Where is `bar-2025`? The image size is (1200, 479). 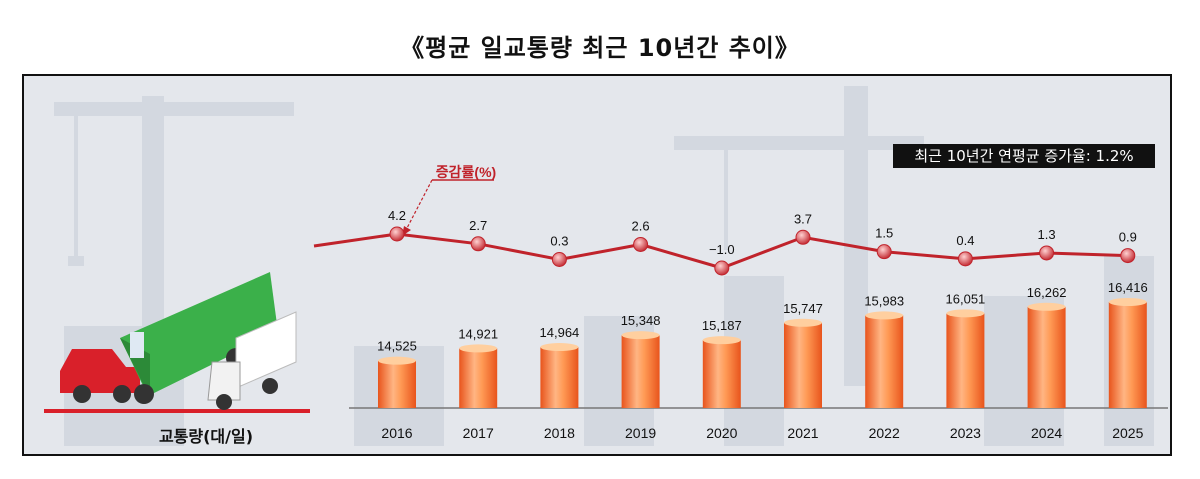
bar-2025 is located at coordinates (1127, 355).